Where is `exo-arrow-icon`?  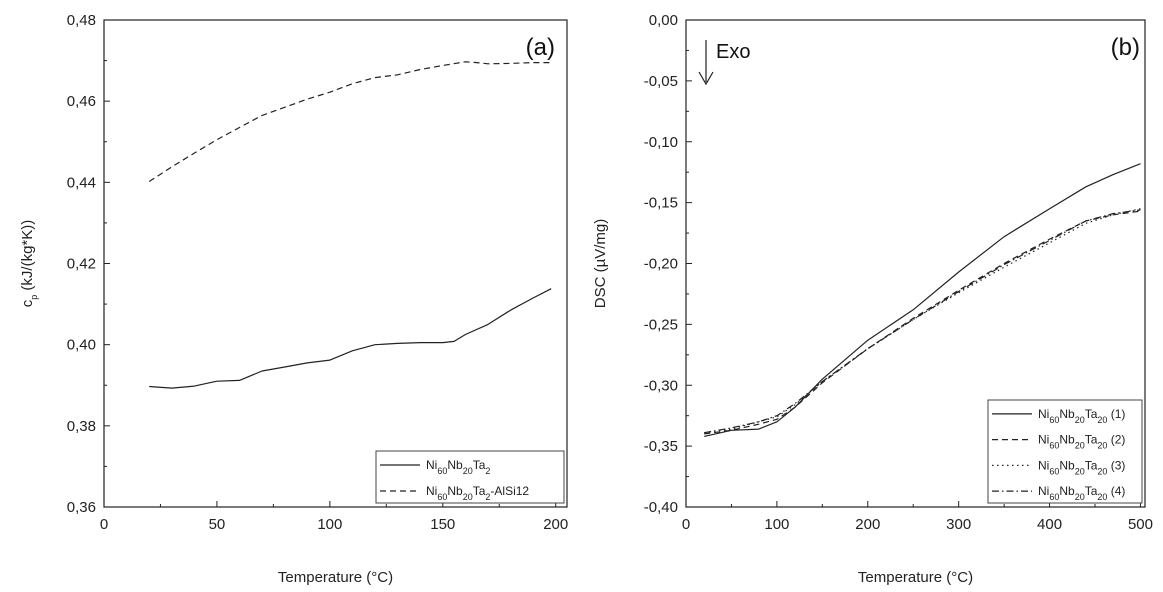
exo-arrow-icon is located at coordinates (706, 78).